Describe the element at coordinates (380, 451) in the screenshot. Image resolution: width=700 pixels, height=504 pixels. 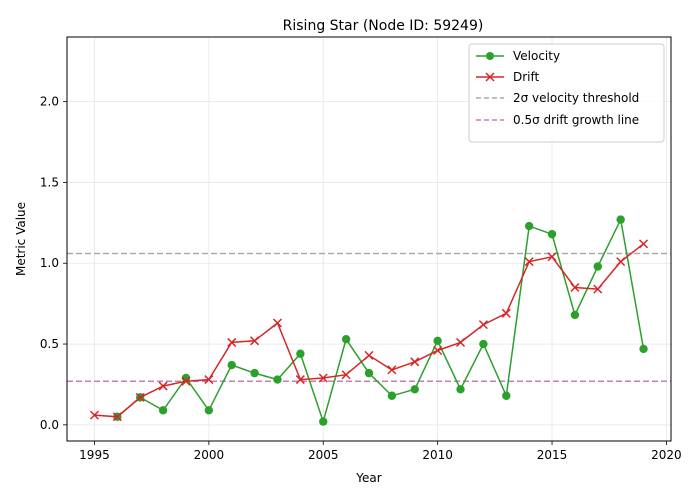
I see `x-axis-ticks: 1995 2000 2005 2010 2015 2020` at that location.